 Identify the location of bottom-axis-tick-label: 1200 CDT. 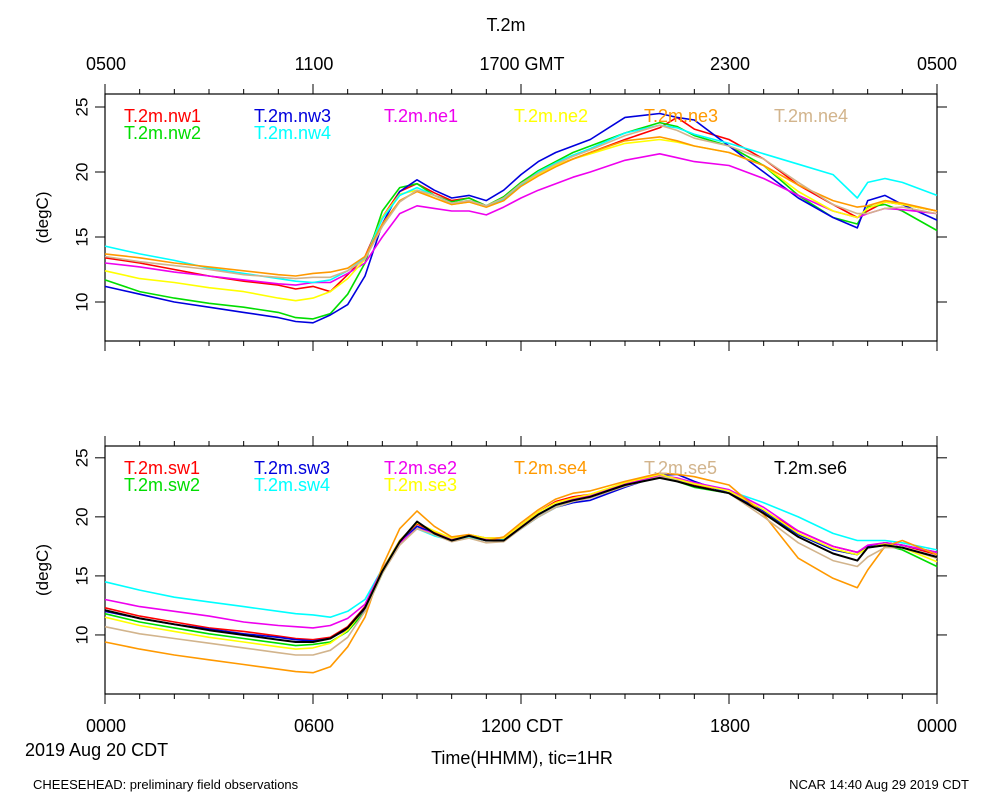
(522, 726).